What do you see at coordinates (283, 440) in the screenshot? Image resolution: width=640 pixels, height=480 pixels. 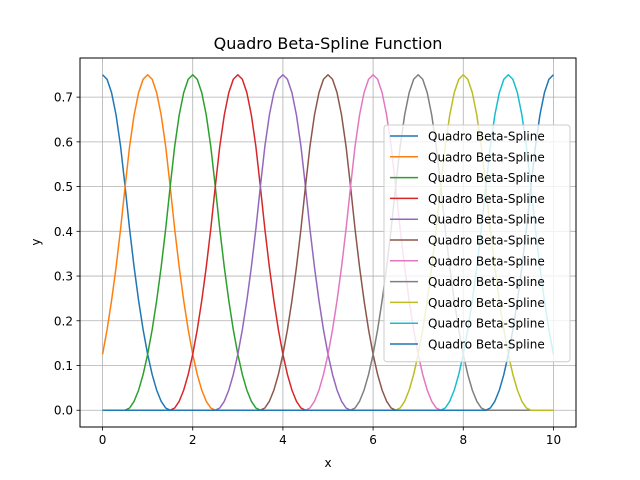 I see `x-tick-label: 4` at bounding box center [283, 440].